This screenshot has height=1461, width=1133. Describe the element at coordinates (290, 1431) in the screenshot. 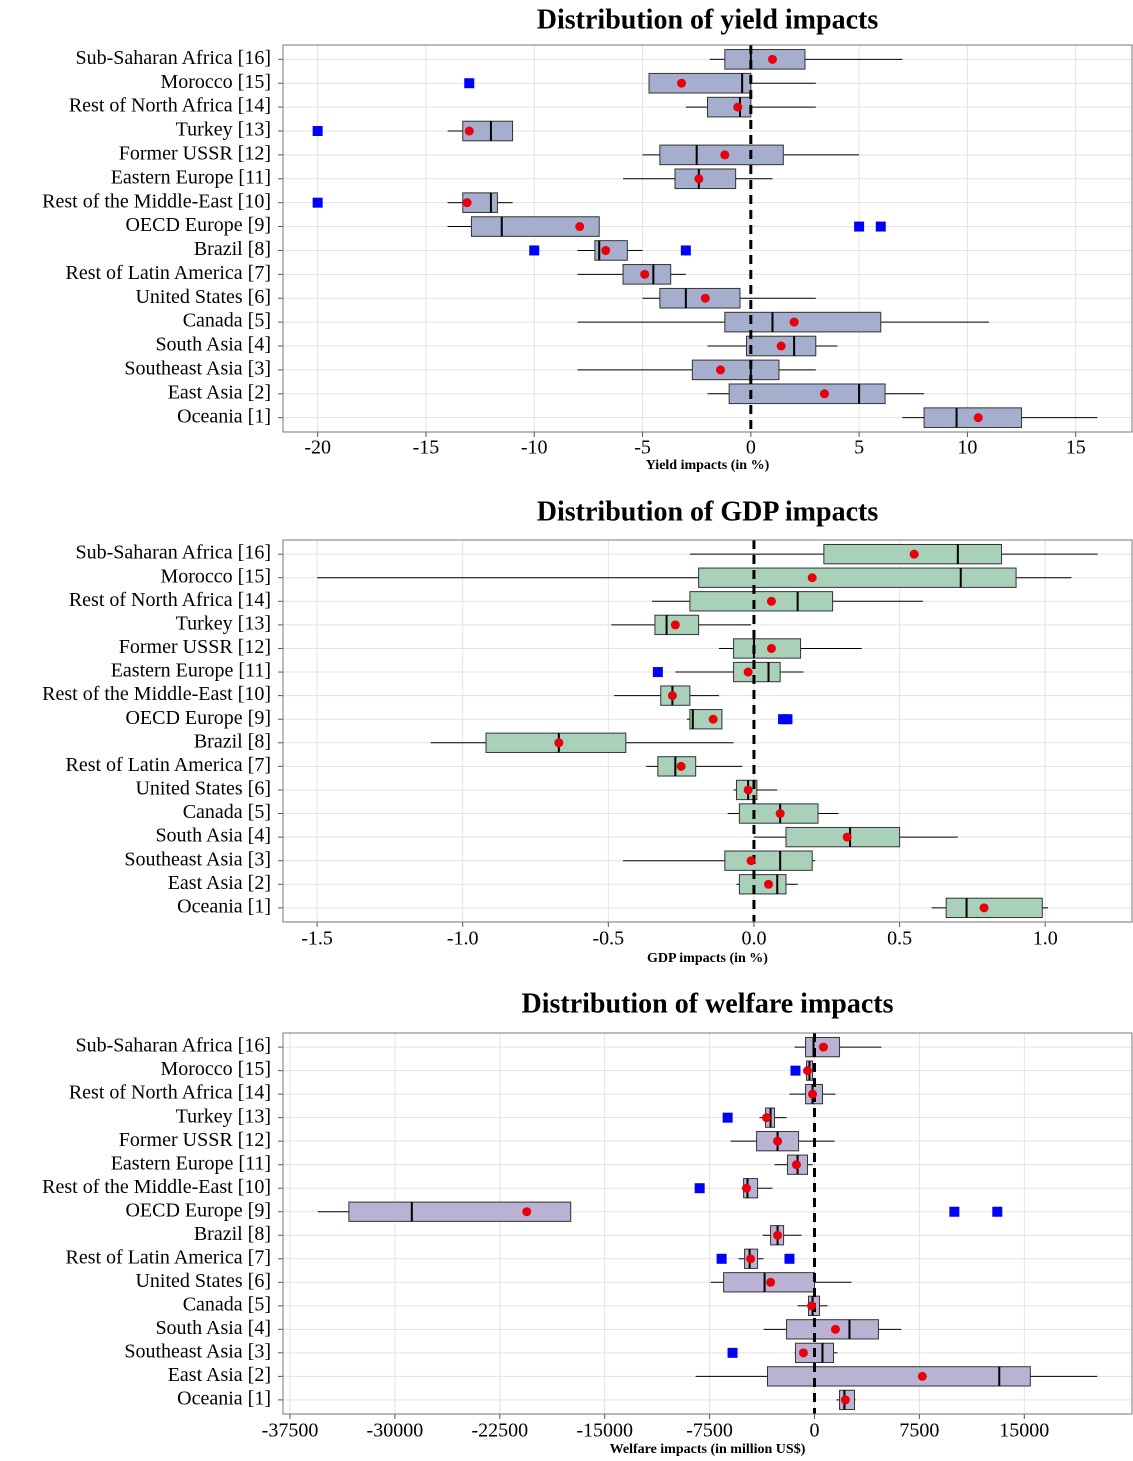

I see `x-tick-label: -37500` at that location.